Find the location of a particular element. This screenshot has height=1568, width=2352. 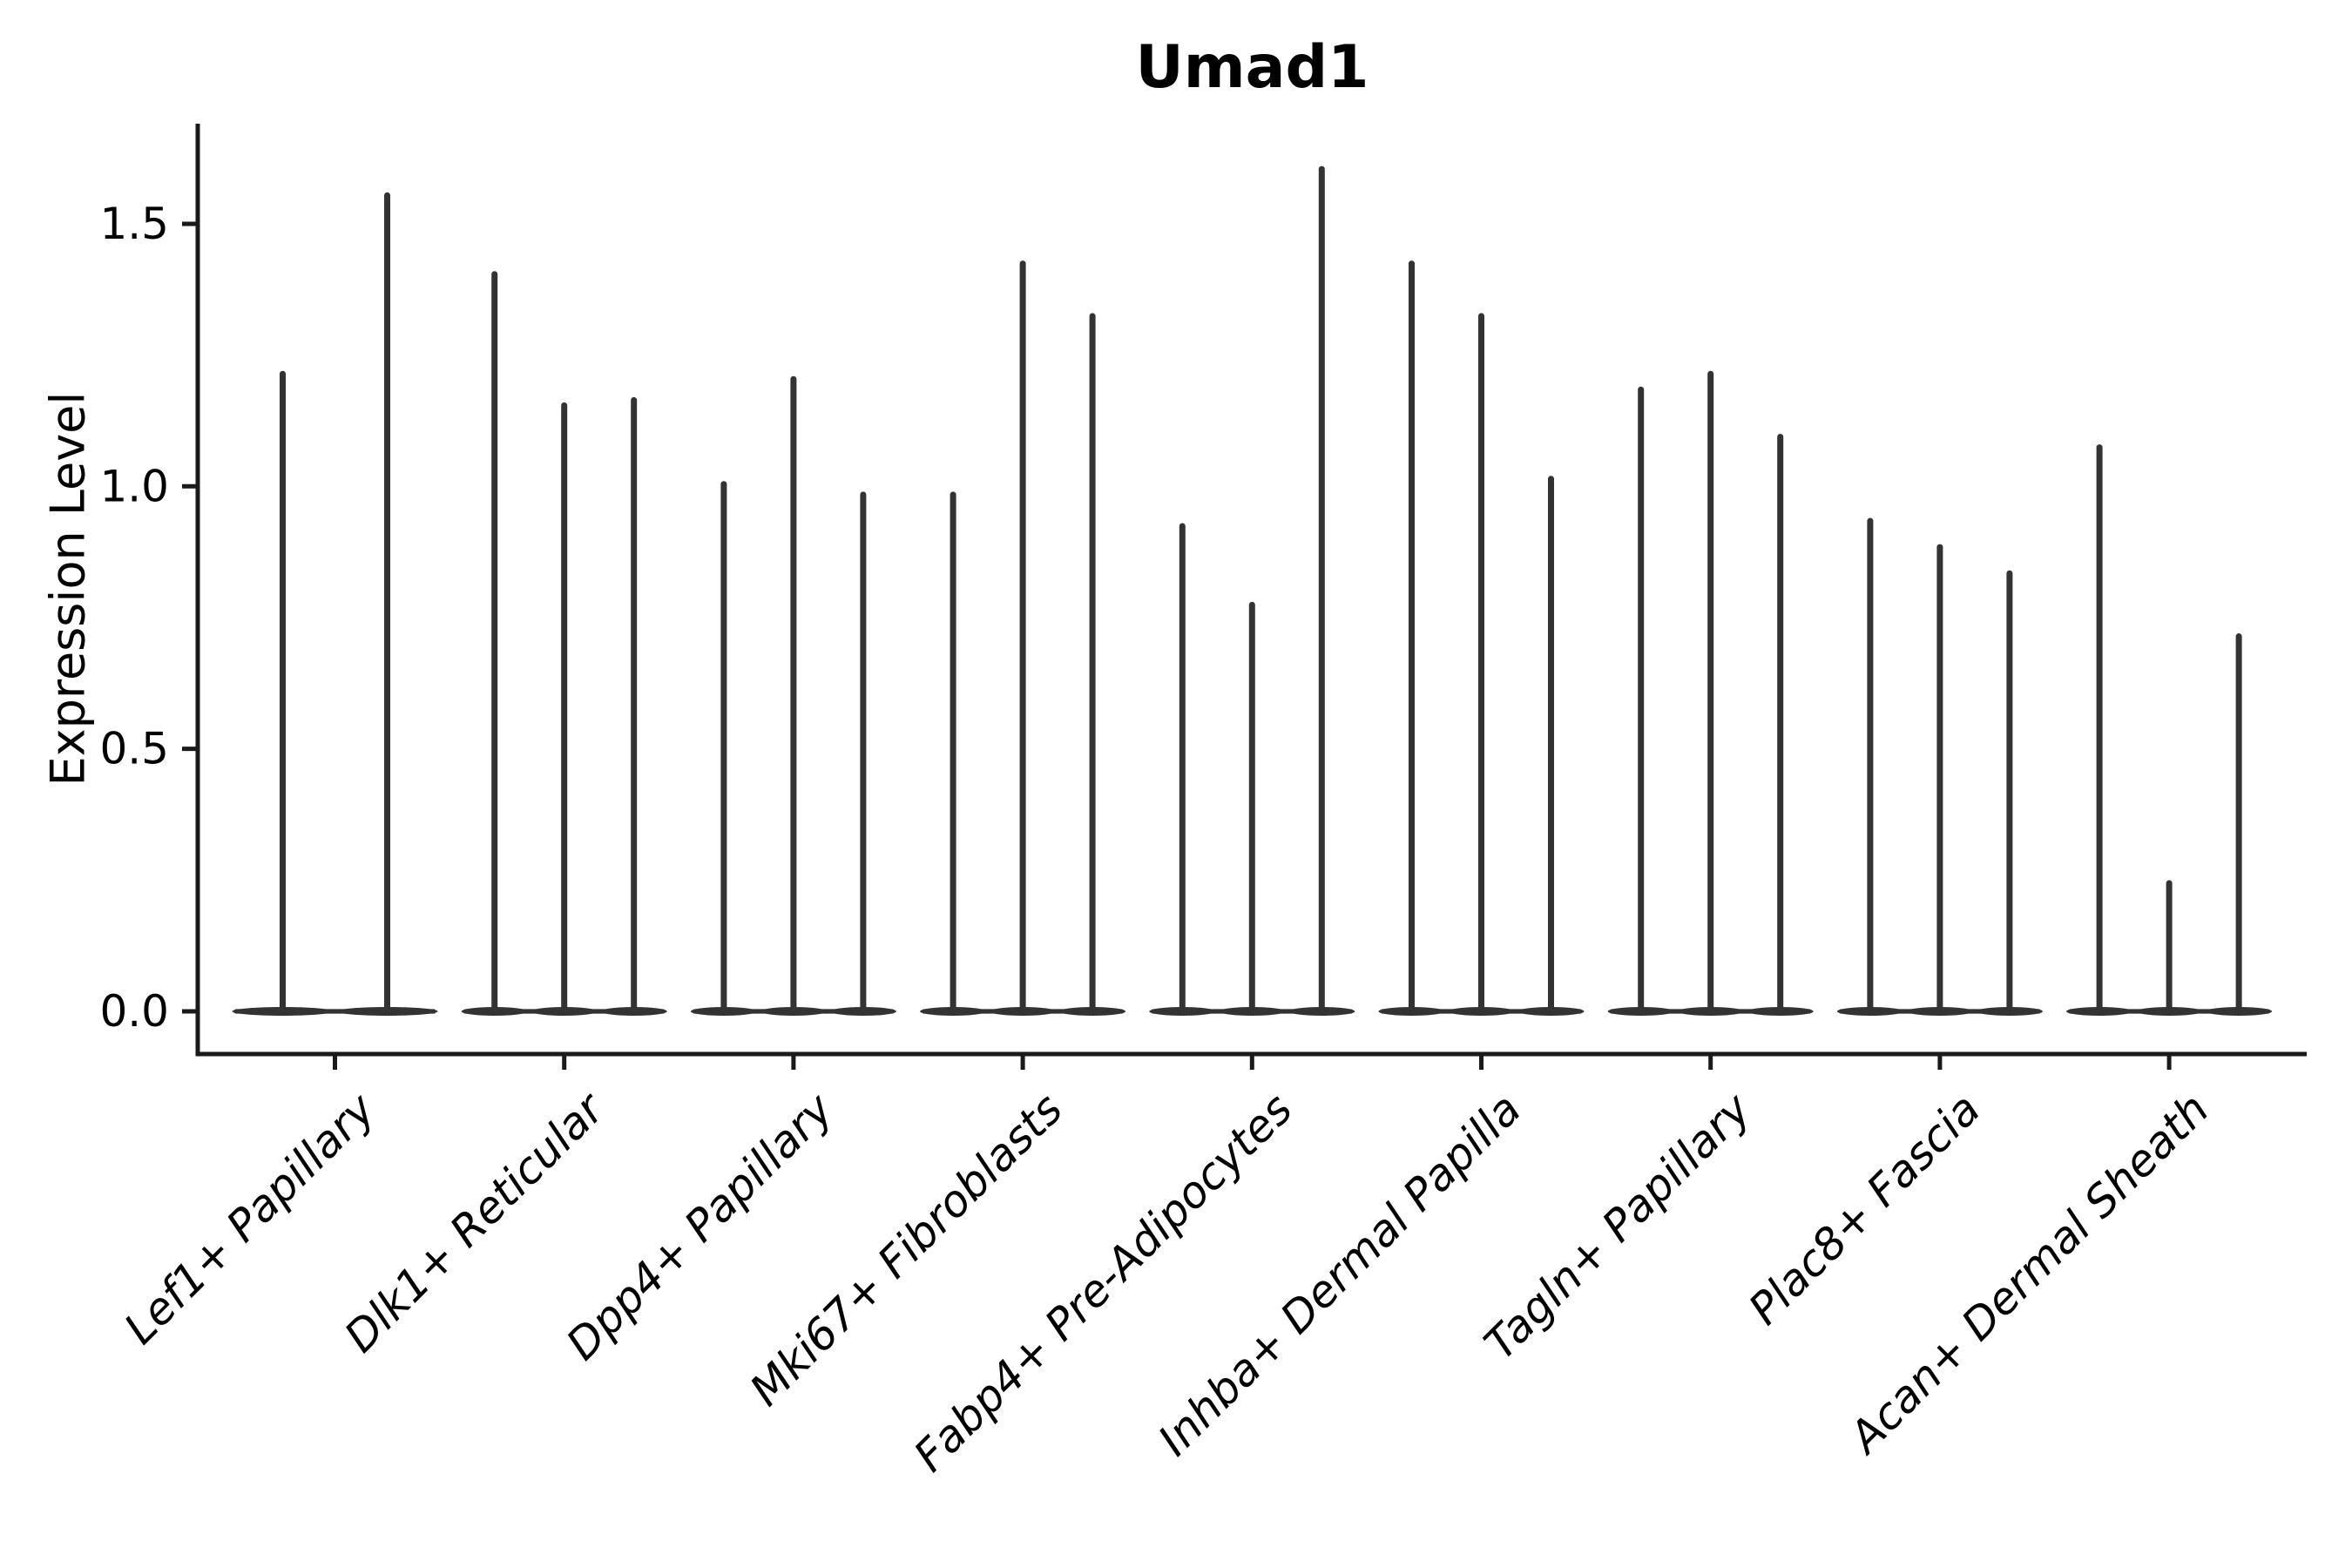

y-tick-label: 0.5 is located at coordinates (134, 749).